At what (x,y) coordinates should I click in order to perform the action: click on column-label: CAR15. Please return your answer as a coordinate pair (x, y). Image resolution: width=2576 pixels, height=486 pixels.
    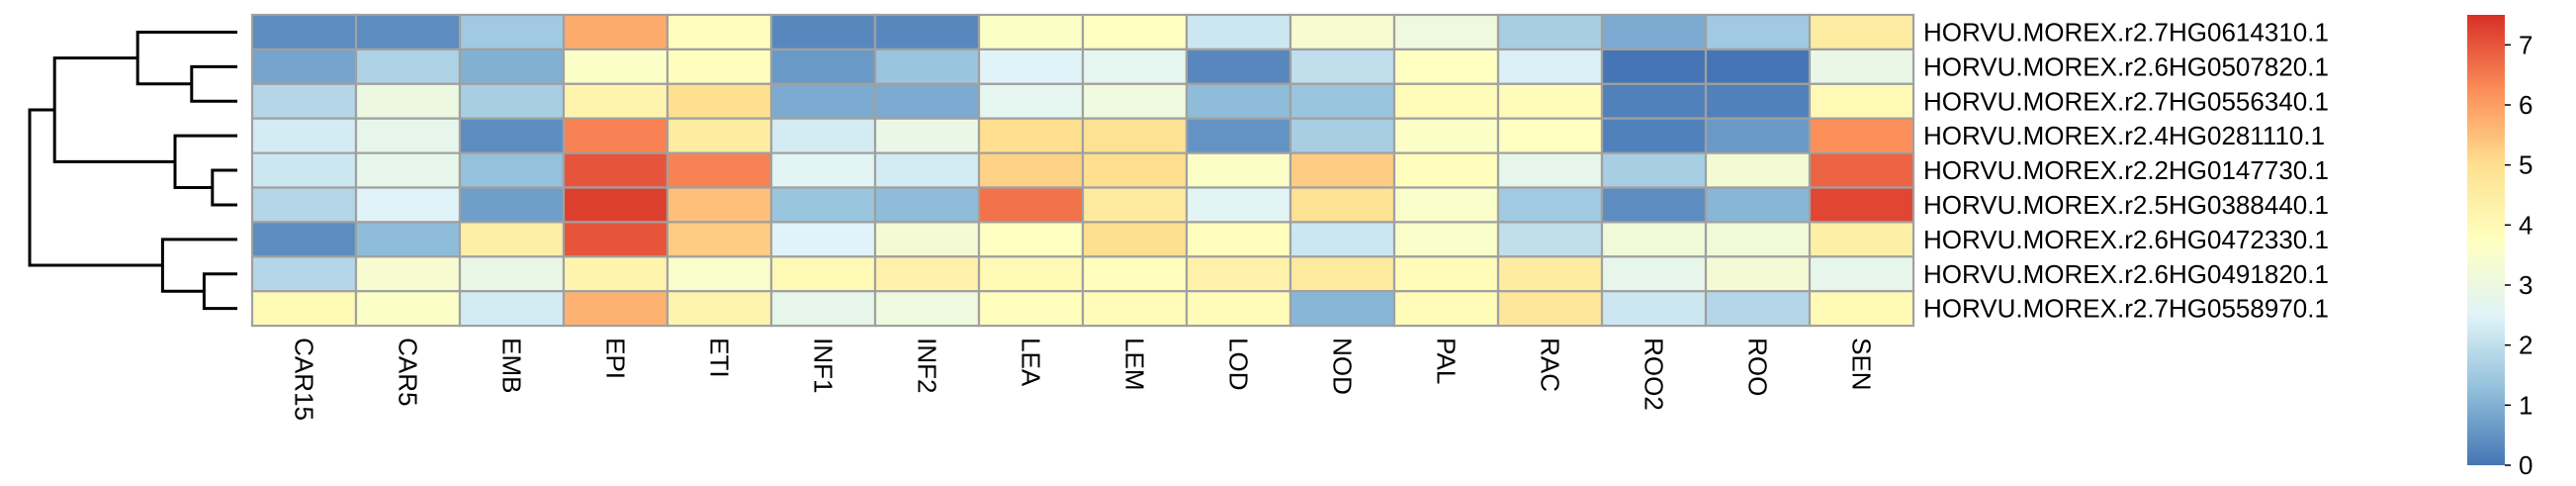
    Looking at the image, I should click on (304, 379).